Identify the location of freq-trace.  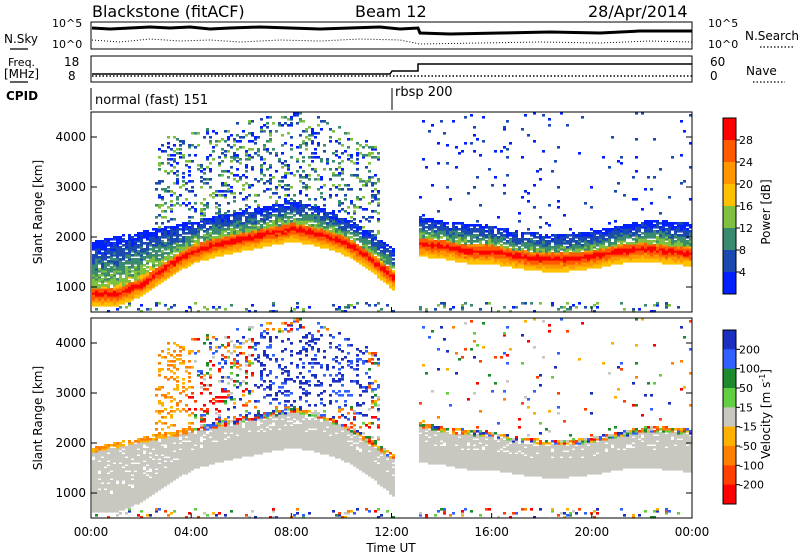
(392, 69).